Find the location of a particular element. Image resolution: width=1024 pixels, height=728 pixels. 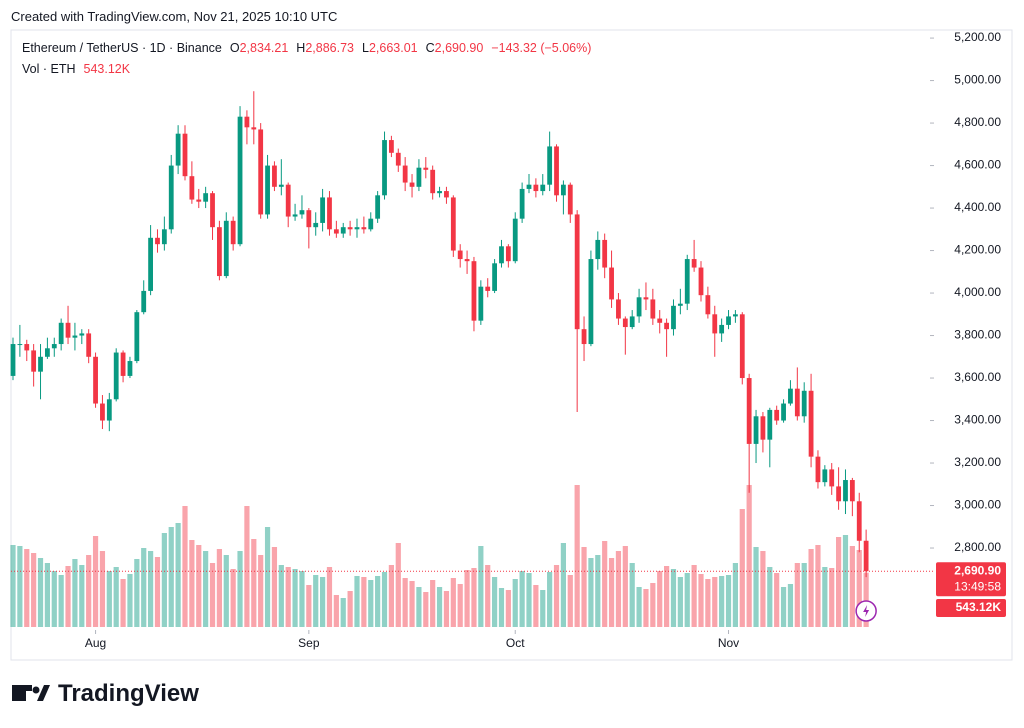

tv-logo-icon is located at coordinates (31, 693).